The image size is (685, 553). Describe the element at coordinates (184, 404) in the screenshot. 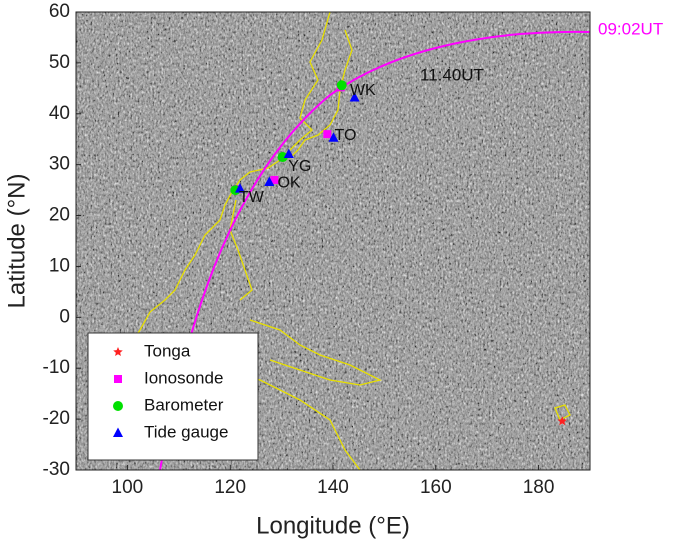

I see `legend-label: Barometer` at that location.